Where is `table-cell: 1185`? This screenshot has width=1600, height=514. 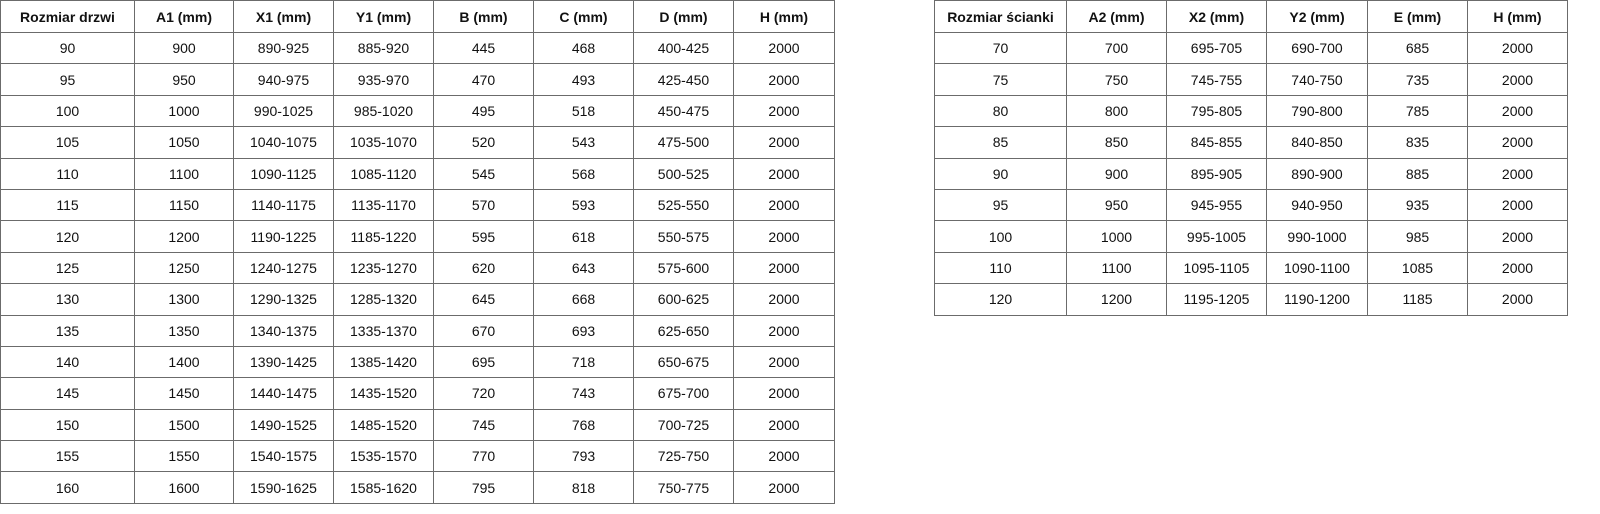 table-cell: 1185 is located at coordinates (1417, 299).